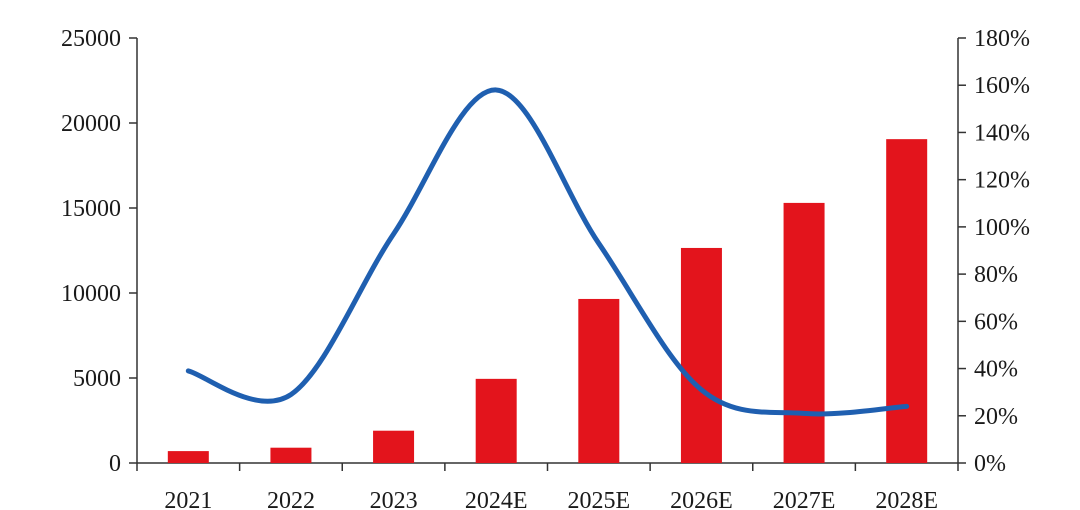 This screenshot has width=1080, height=510. I want to click on left-tick-label: 10000, so click(91, 294).